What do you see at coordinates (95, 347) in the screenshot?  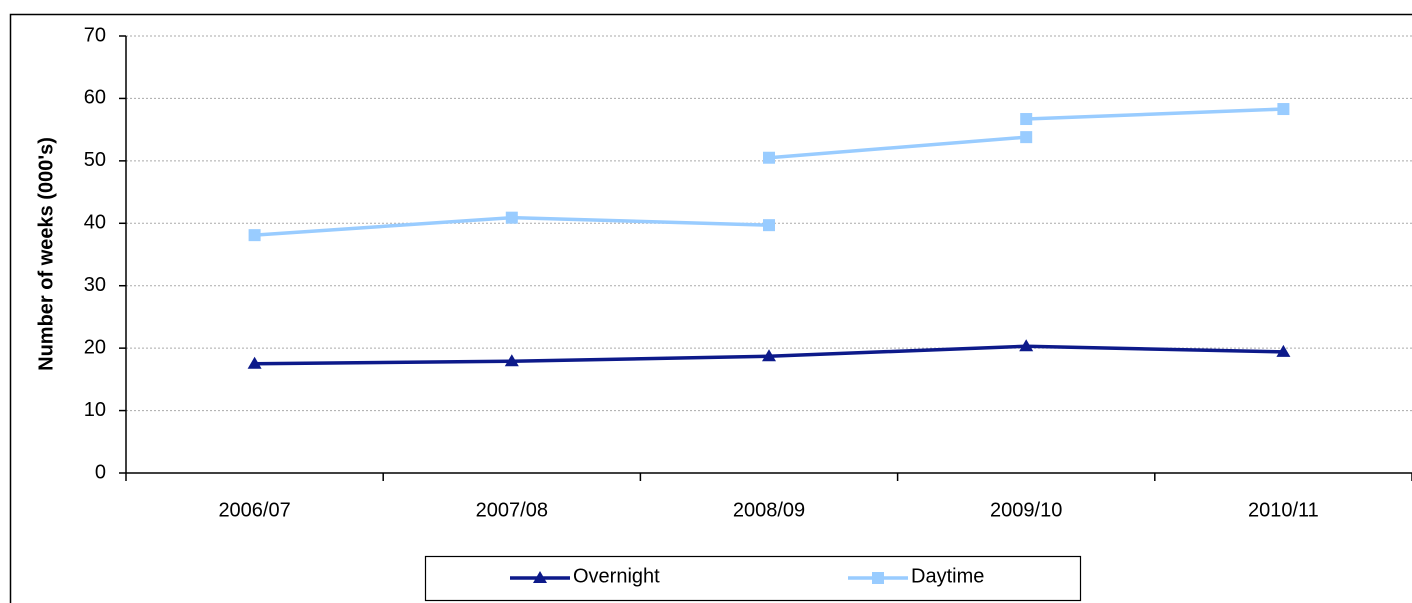 I see `y-tick-label: 20` at bounding box center [95, 347].